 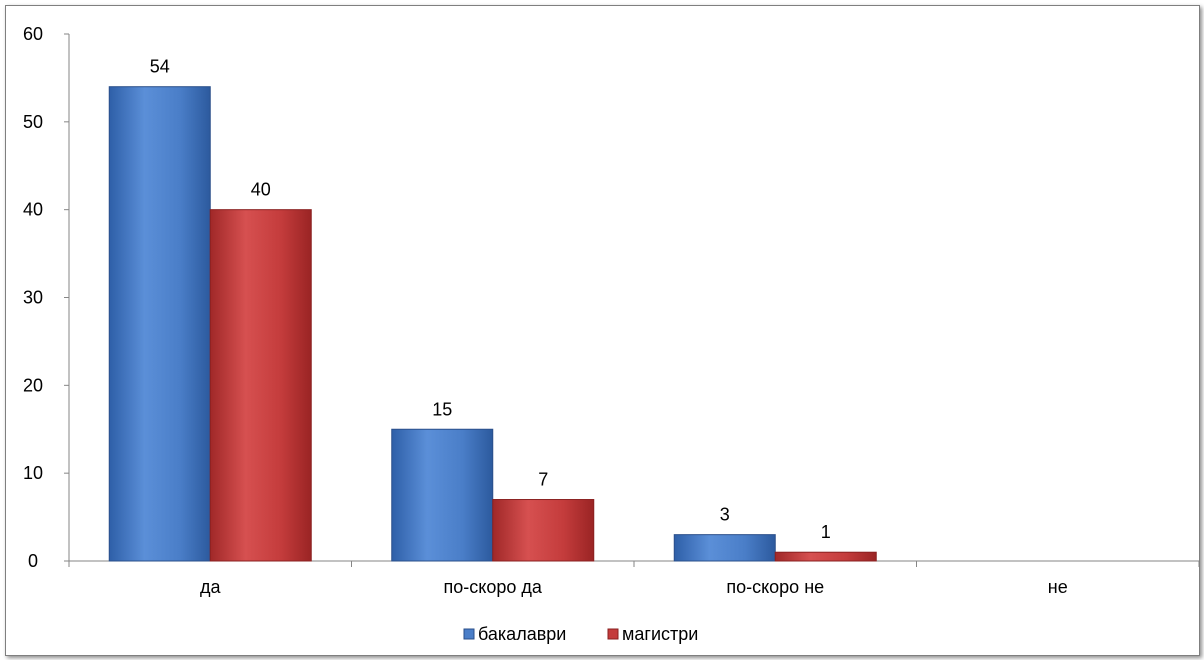 I want to click on y-tick-label: 0, so click(x=33, y=561).